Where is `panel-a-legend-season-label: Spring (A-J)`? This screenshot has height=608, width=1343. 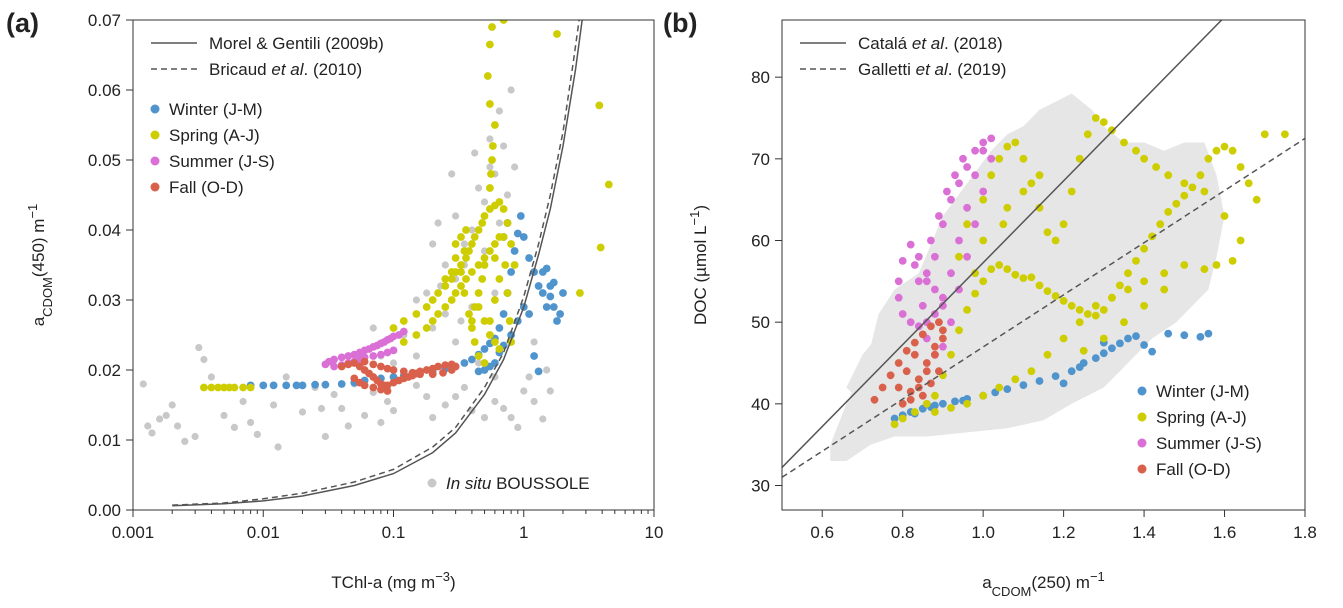 panel-a-legend-season-label: Spring (A-J) is located at coordinates (214, 135).